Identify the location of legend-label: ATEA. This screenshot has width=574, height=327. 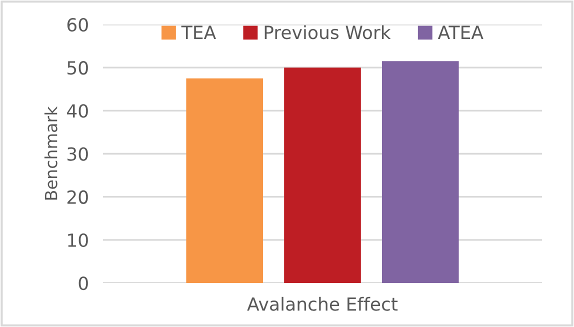
(461, 32).